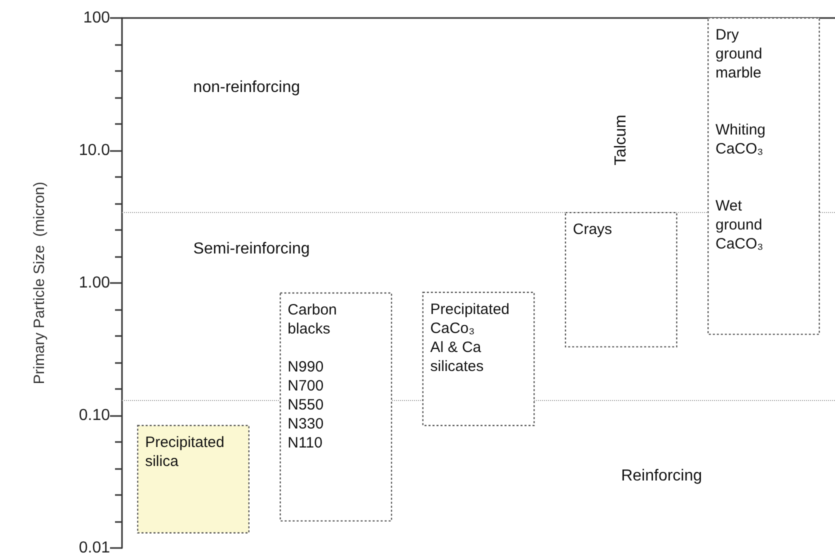 The height and width of the screenshot is (558, 835). What do you see at coordinates (621, 140) in the screenshot?
I see `annotation: Talcum` at bounding box center [621, 140].